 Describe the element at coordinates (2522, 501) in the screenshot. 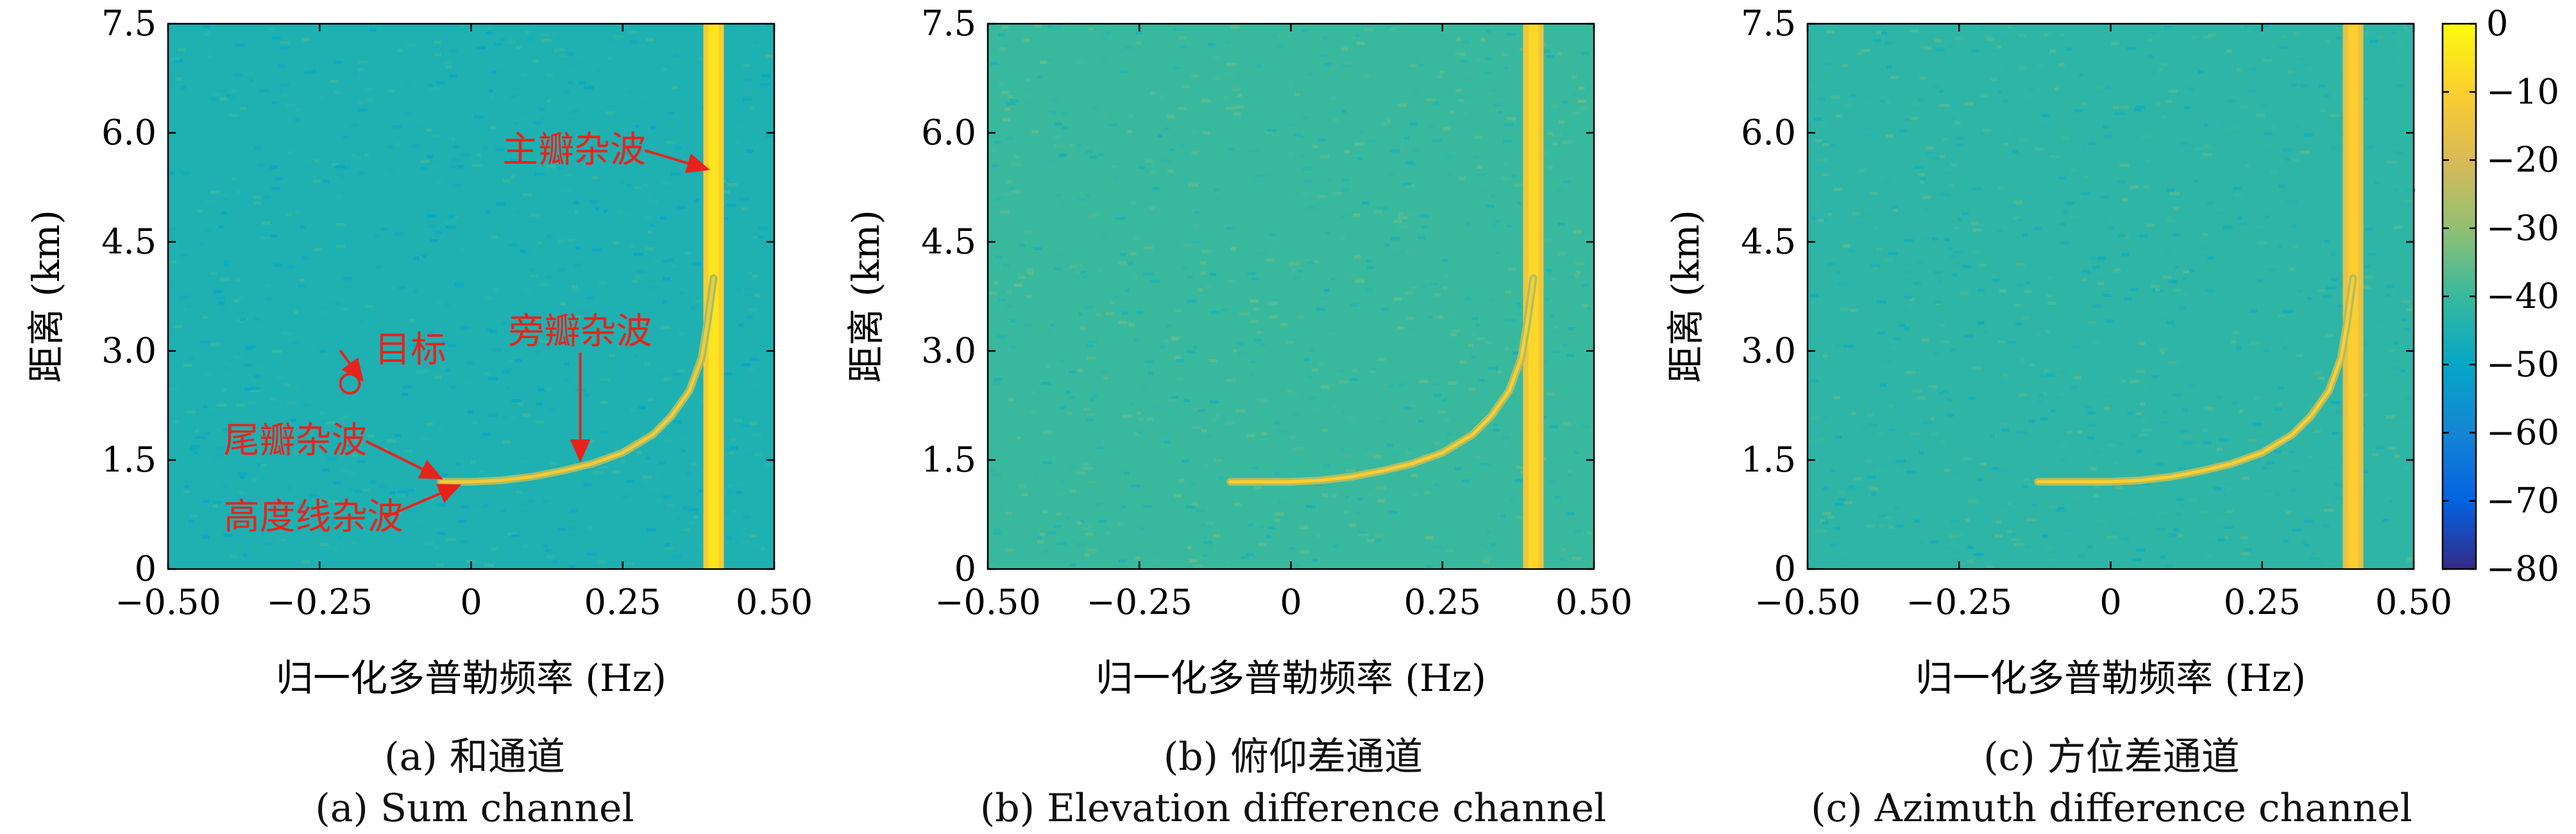

I see `colorbar-tick-label: −70` at that location.